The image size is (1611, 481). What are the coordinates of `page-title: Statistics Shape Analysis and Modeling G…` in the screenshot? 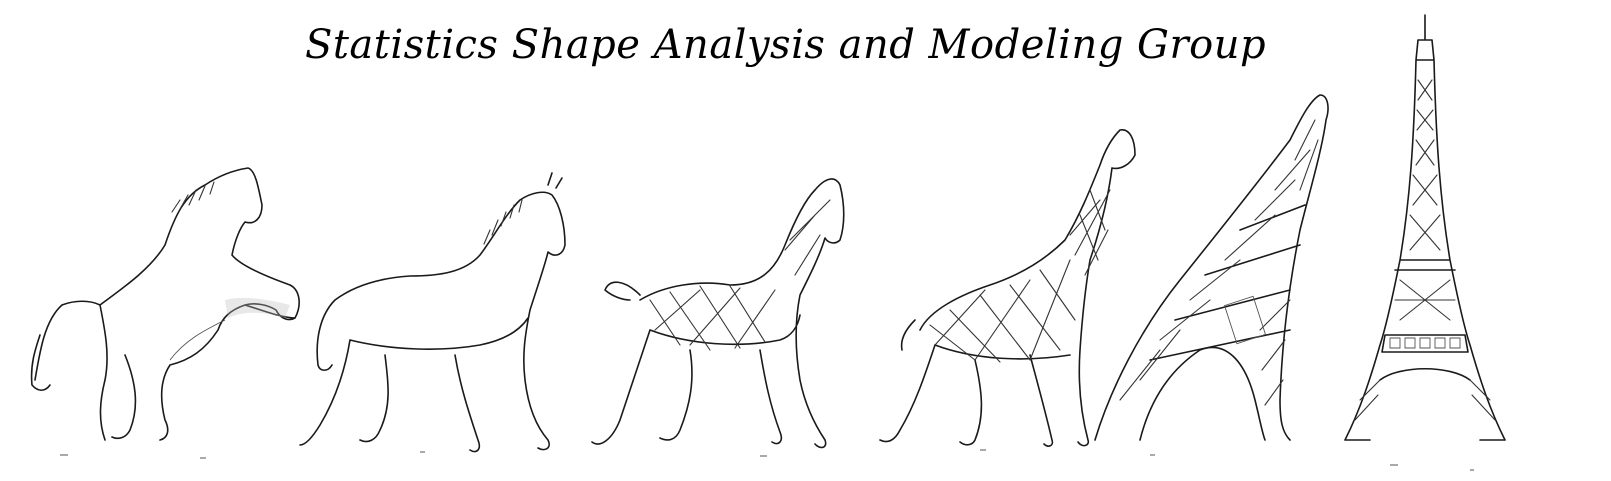 It's located at (785, 45).